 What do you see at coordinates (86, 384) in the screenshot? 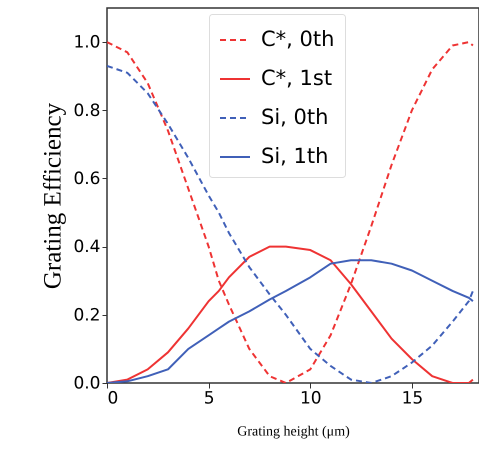
I see `y-tick-label: 0.0` at bounding box center [86, 384].